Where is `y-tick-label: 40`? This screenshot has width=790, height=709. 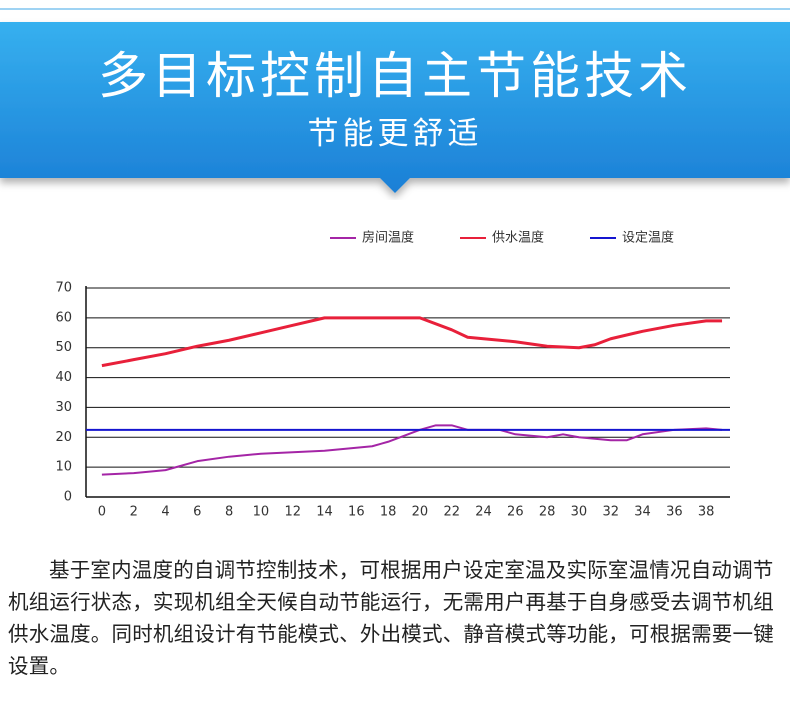 y-tick-label: 40 is located at coordinates (63, 377).